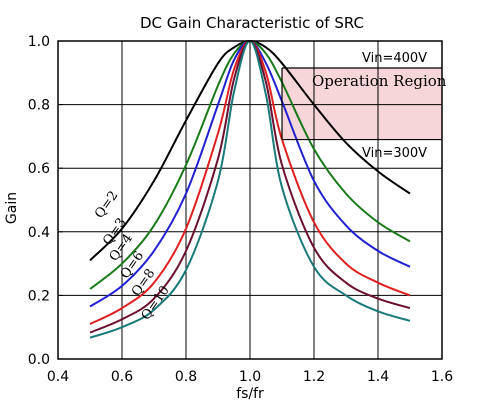  I want to click on vin-400-label: Vin=400V, so click(394, 58).